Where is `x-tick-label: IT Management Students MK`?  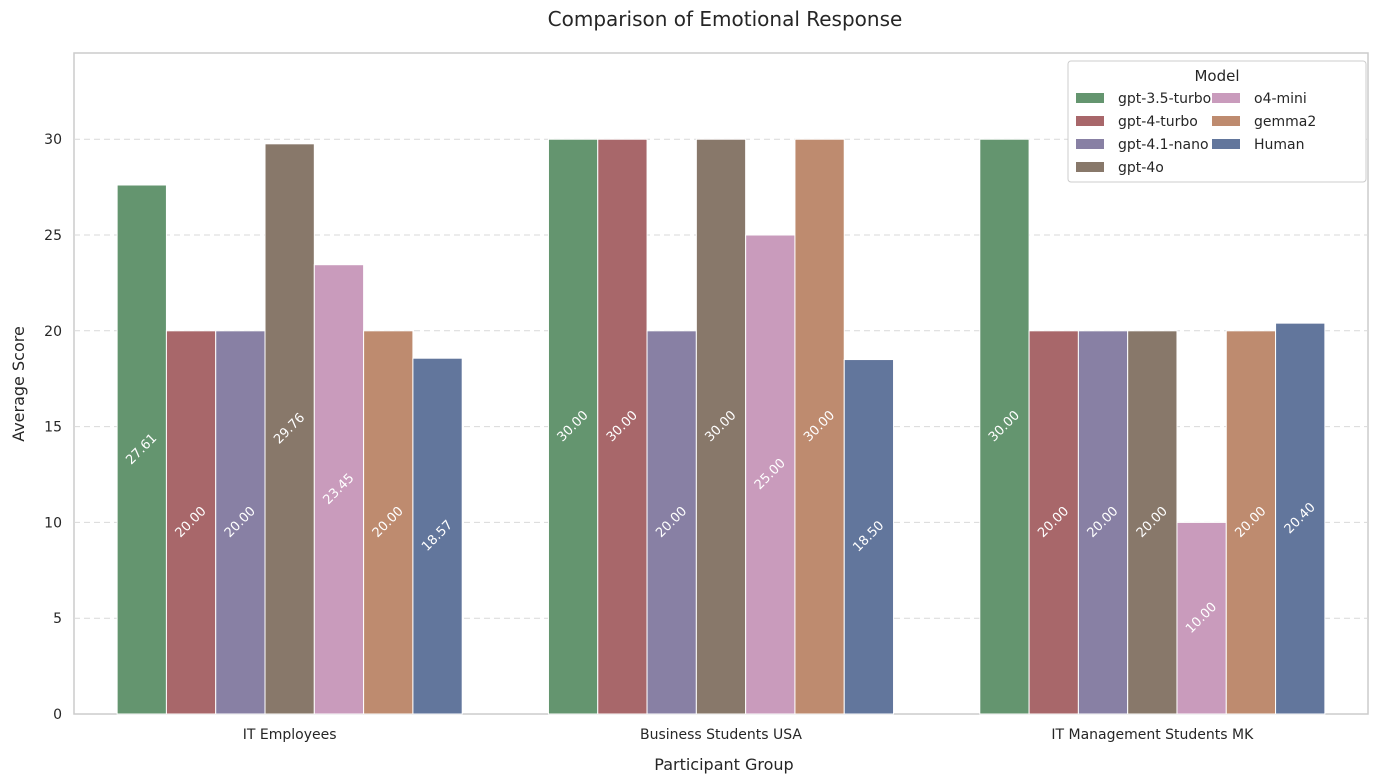 x-tick-label: IT Management Students MK is located at coordinates (1152, 735).